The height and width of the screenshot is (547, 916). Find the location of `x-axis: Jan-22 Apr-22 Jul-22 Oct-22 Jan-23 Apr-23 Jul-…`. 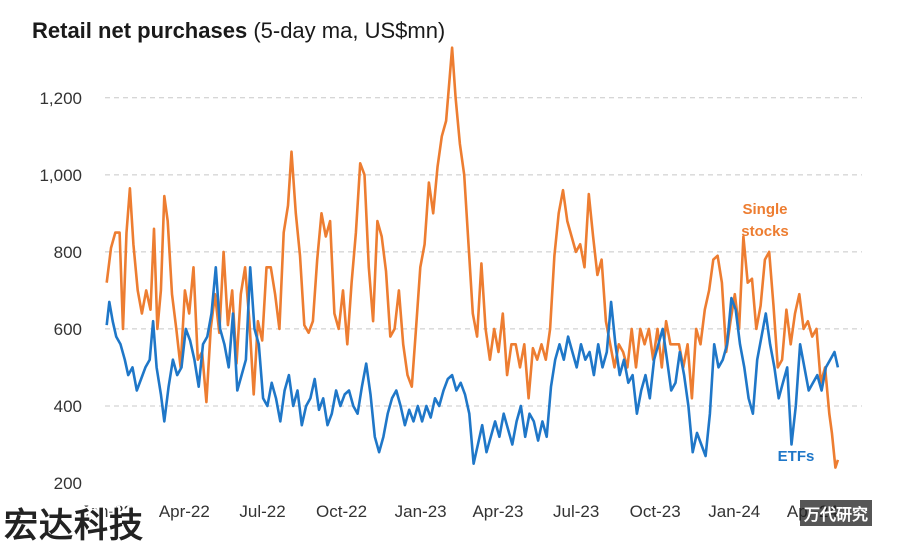

x-axis: Jan-22 Apr-22 Jul-22 Oct-22 Jan-23 Apr-23 Jul-… is located at coordinates (459, 511).